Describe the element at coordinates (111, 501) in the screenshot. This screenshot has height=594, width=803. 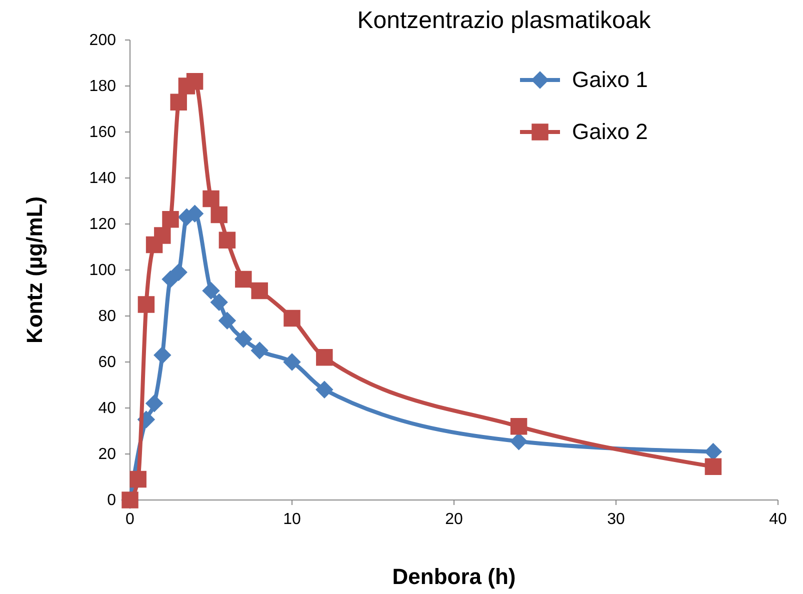
I see `y-tick-label: 0` at that location.